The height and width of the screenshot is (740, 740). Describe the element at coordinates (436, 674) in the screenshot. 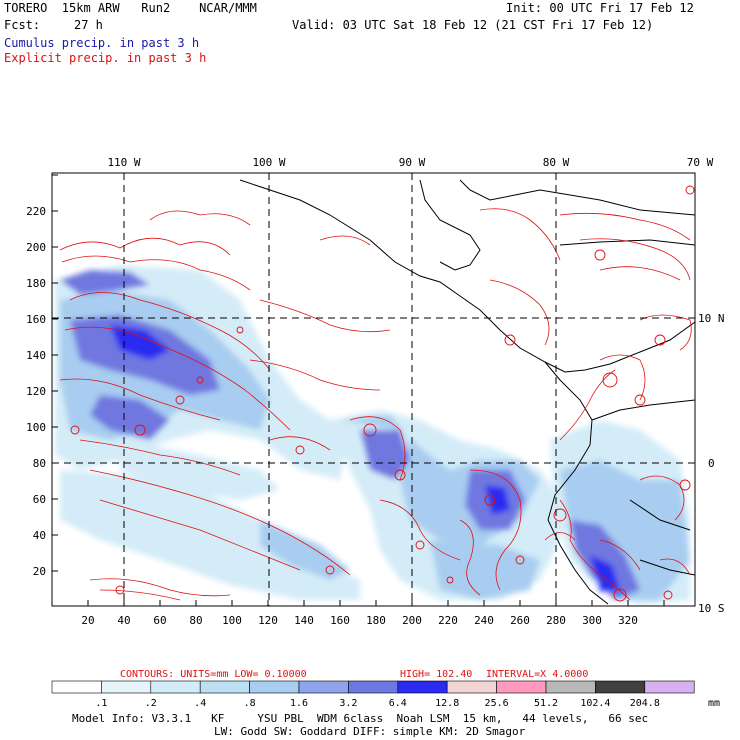

I see `contour-high: HIGH= 102.40` at that location.